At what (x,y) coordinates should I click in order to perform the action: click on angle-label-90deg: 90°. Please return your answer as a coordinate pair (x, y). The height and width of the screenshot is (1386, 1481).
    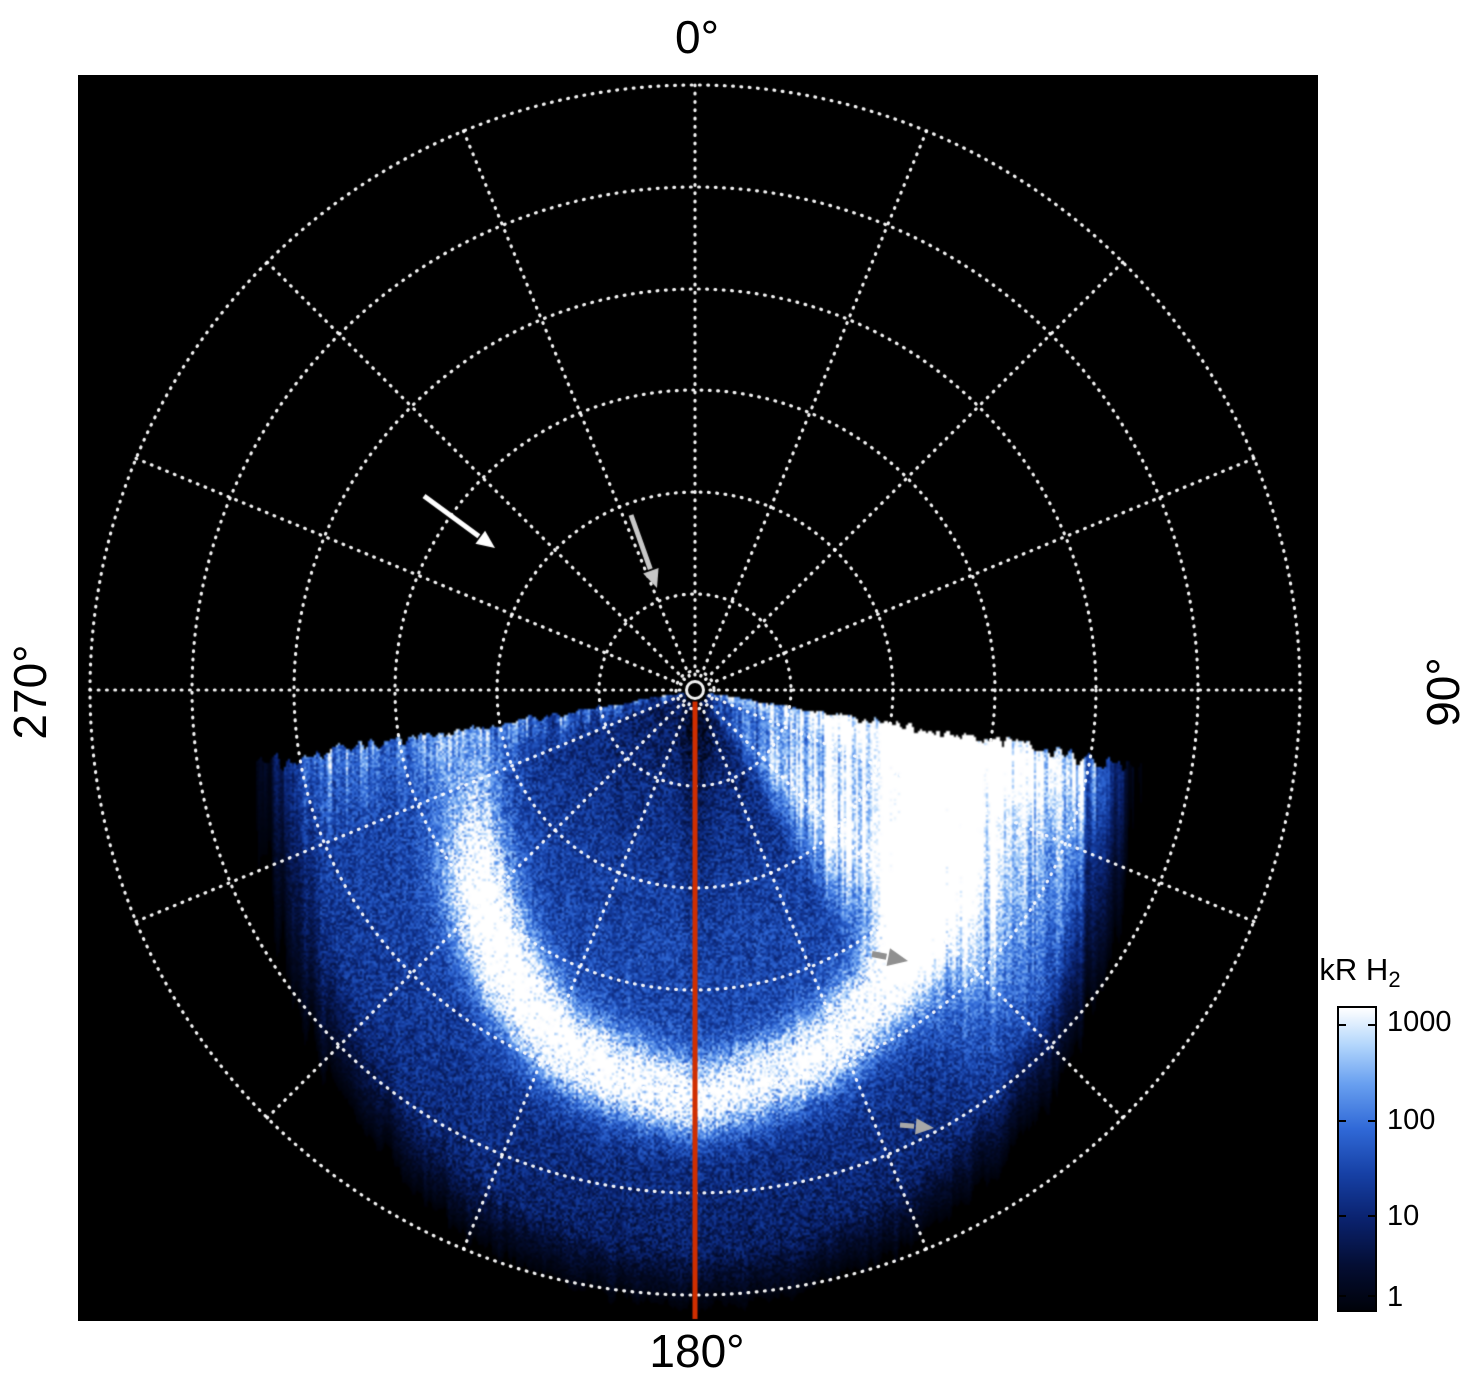
    Looking at the image, I should click on (1443, 692).